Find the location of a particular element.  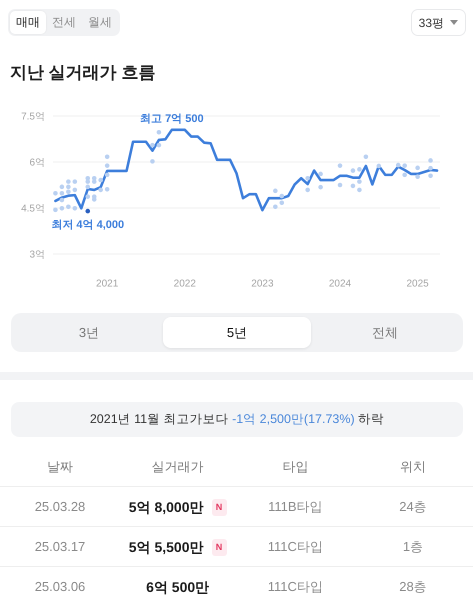

category-label: 타입 is located at coordinates (295, 467).